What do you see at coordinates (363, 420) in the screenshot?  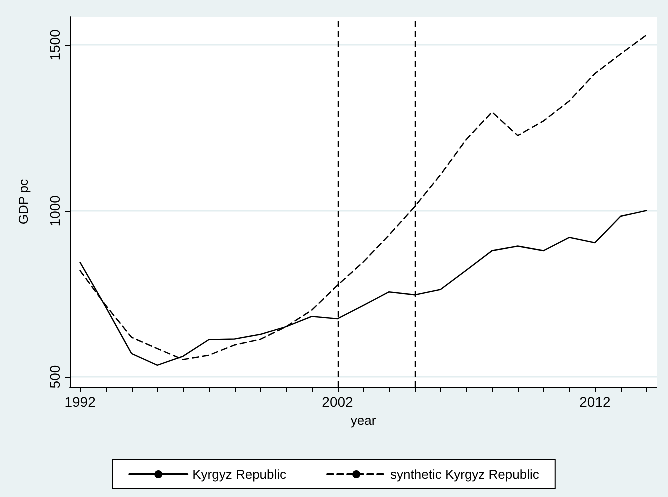 I see `x-axis-title: year` at bounding box center [363, 420].